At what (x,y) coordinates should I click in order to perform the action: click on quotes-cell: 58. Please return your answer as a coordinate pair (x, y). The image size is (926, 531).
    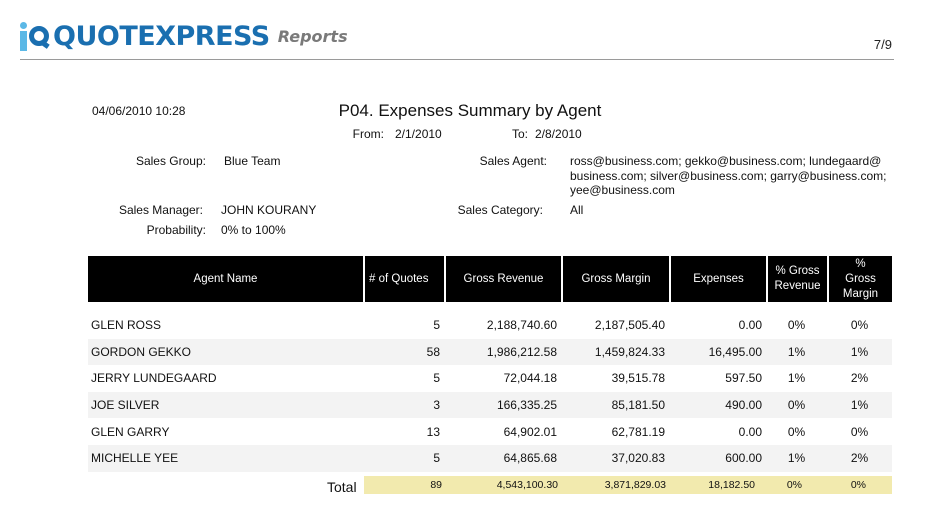
    Looking at the image, I should click on (403, 352).